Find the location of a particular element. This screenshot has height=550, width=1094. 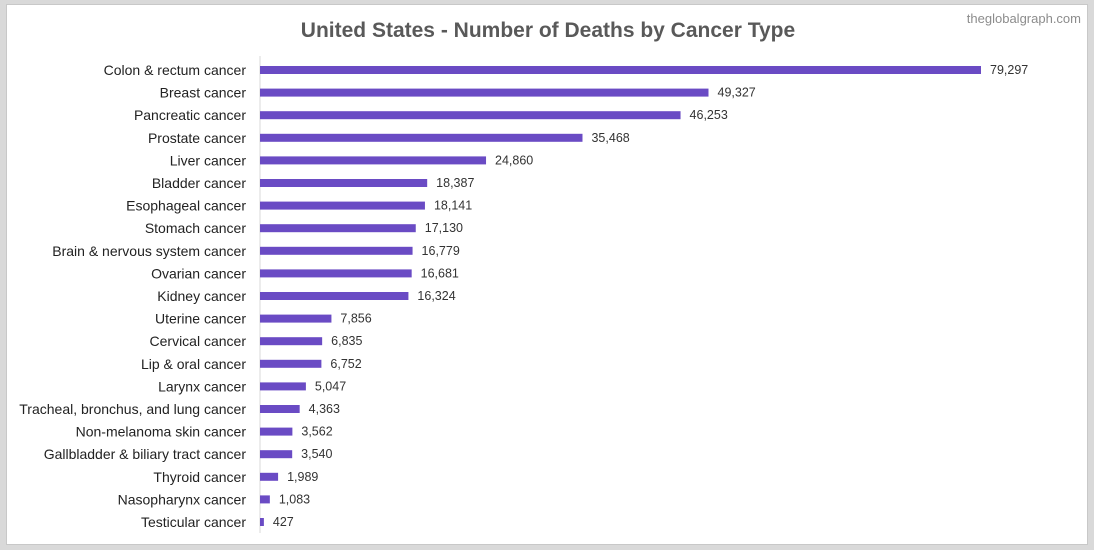

category-label: Stomach cancer is located at coordinates (195, 228).